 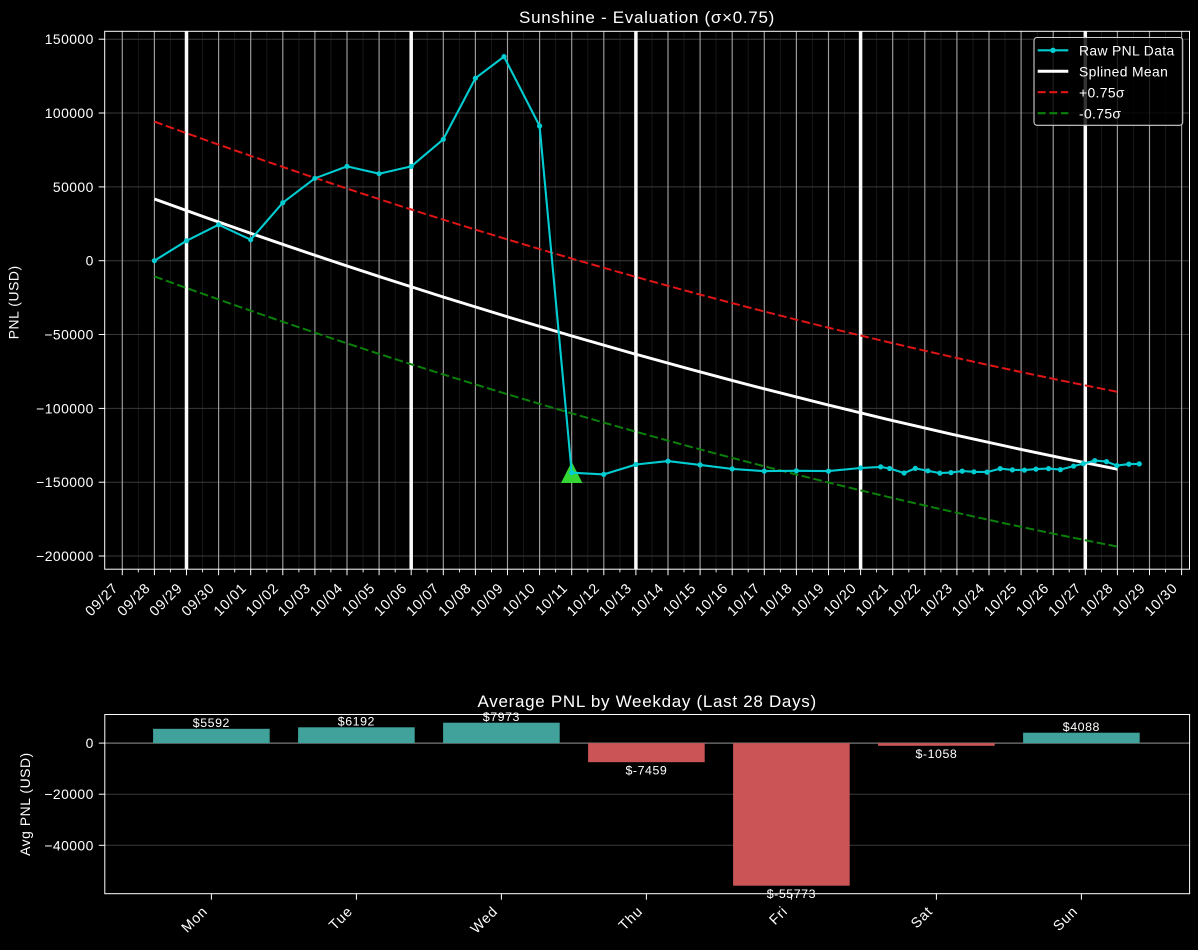 I want to click on svg-text: Sunshine - Evaluation (σ×0.75), so click(x=647, y=17).